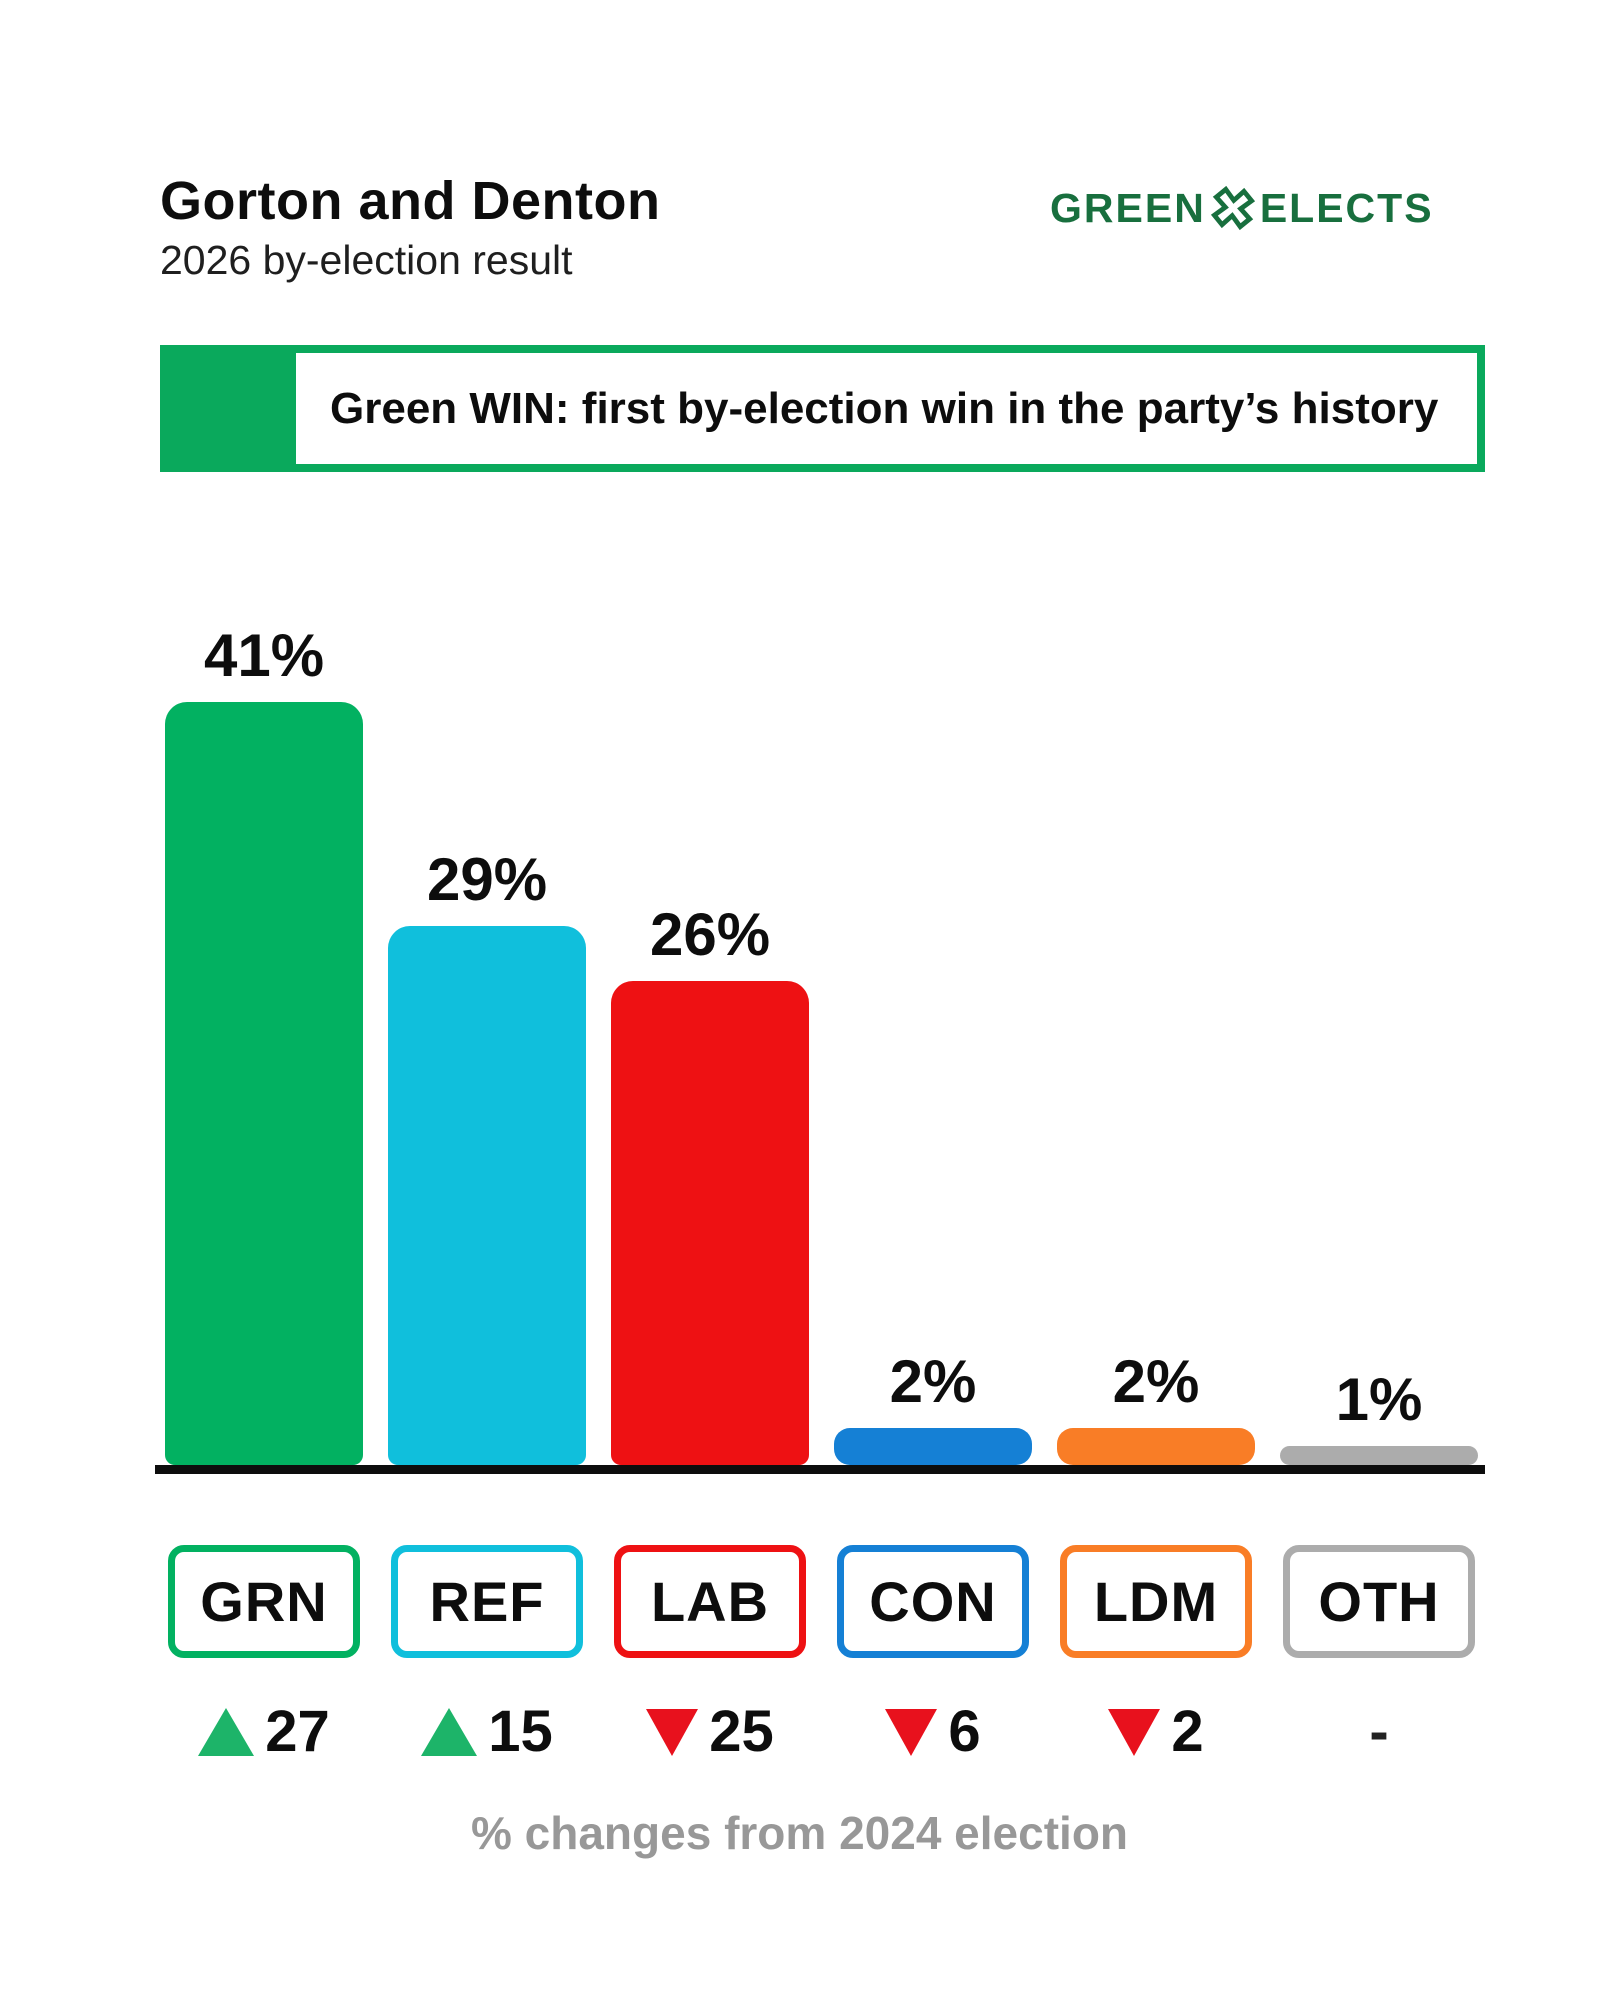 The image size is (1599, 2000). Describe the element at coordinates (964, 1731) in the screenshot. I see `change-value-con: 6` at that location.